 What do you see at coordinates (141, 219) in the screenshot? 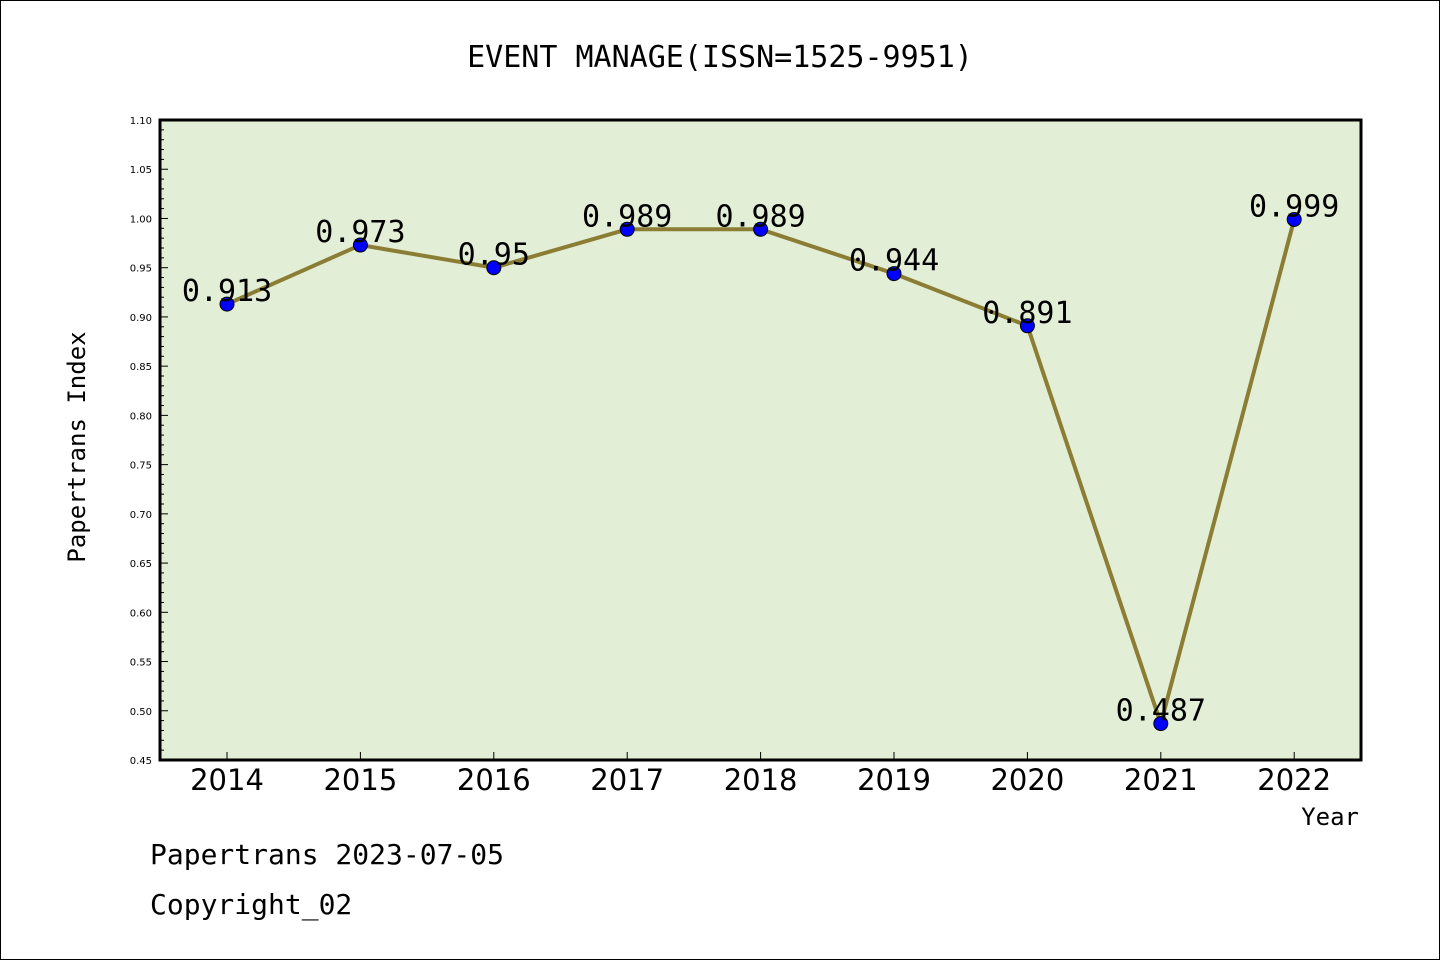
I see `y-tick-label: 1.00` at bounding box center [141, 219].